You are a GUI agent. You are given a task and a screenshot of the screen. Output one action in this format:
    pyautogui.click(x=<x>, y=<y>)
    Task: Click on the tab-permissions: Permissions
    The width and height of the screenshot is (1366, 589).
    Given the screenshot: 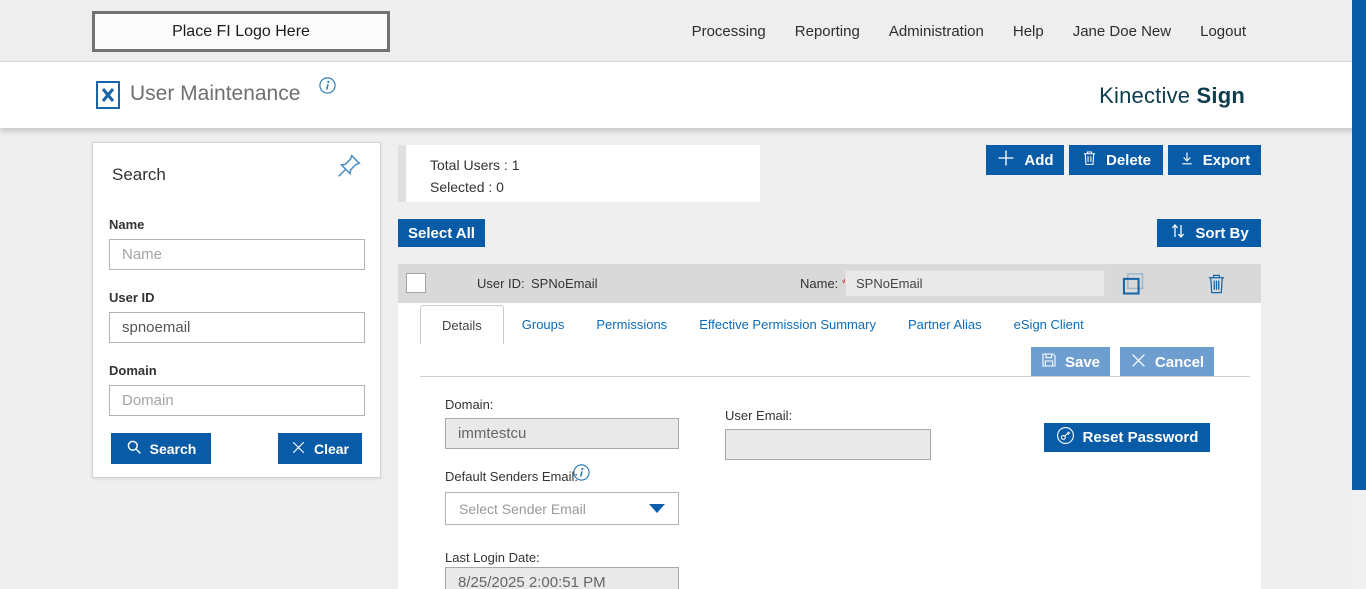 What is the action you would take?
    pyautogui.click(x=632, y=324)
    